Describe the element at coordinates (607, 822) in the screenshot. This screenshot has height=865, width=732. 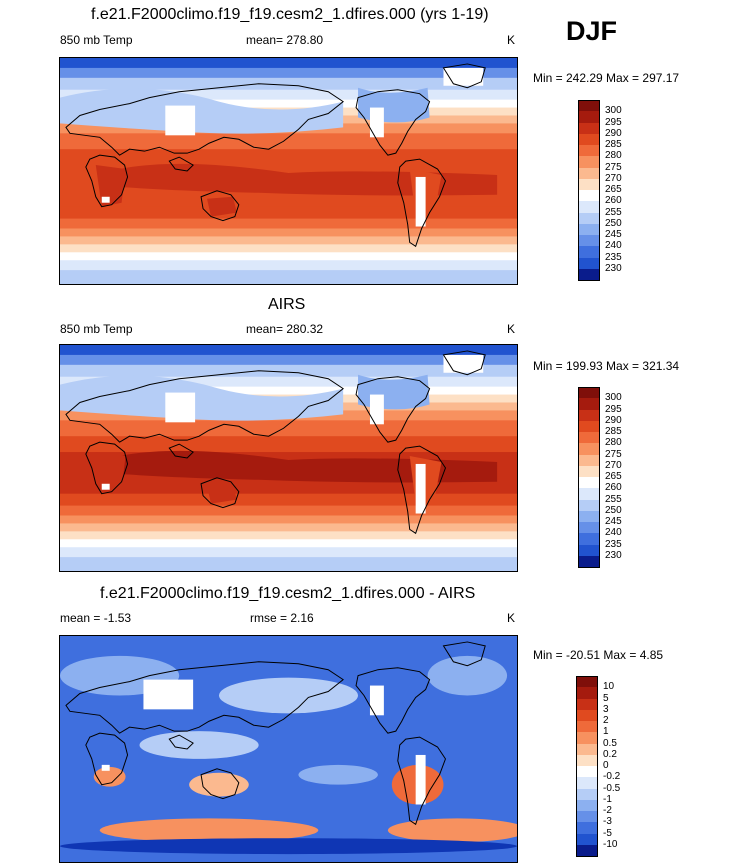
I see `colorbar-tick-label: -3` at that location.